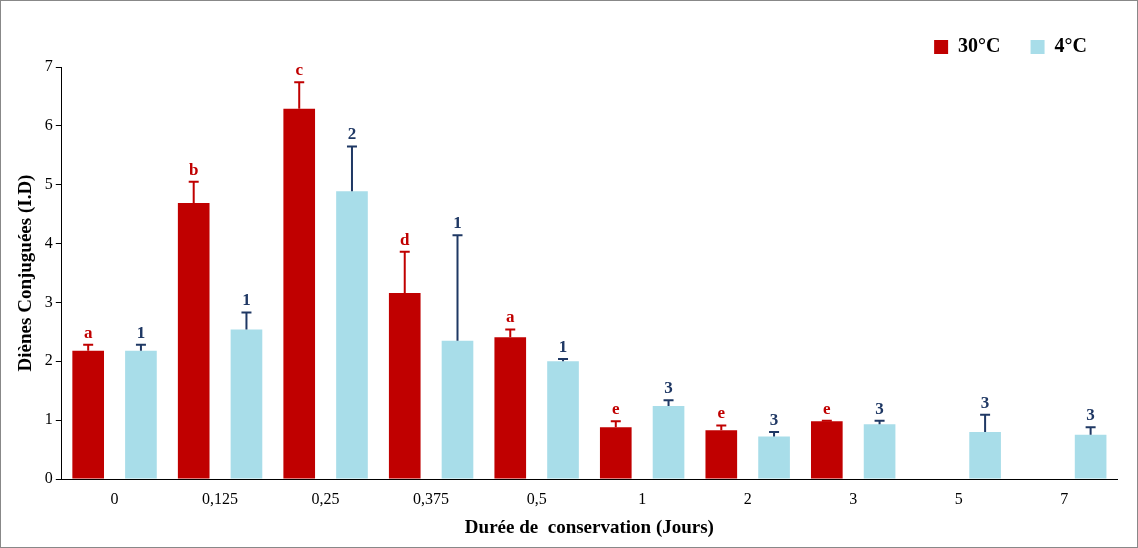  What do you see at coordinates (1071, 45) in the screenshot?
I see `legend-label: 4°C` at bounding box center [1071, 45].